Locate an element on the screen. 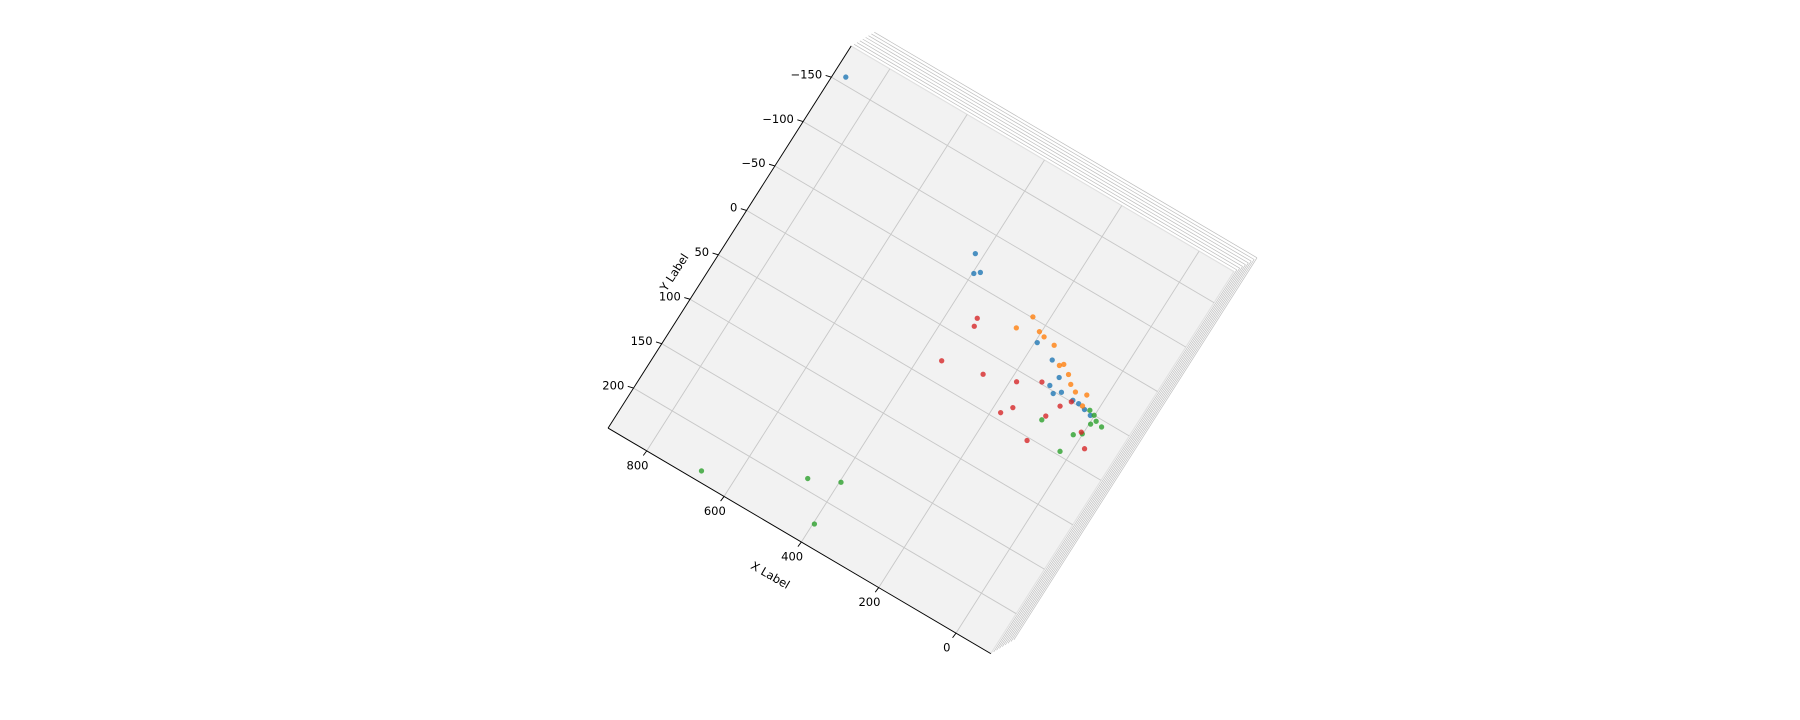 The image size is (1800, 720). x-tick-label: 800 is located at coordinates (638, 465).